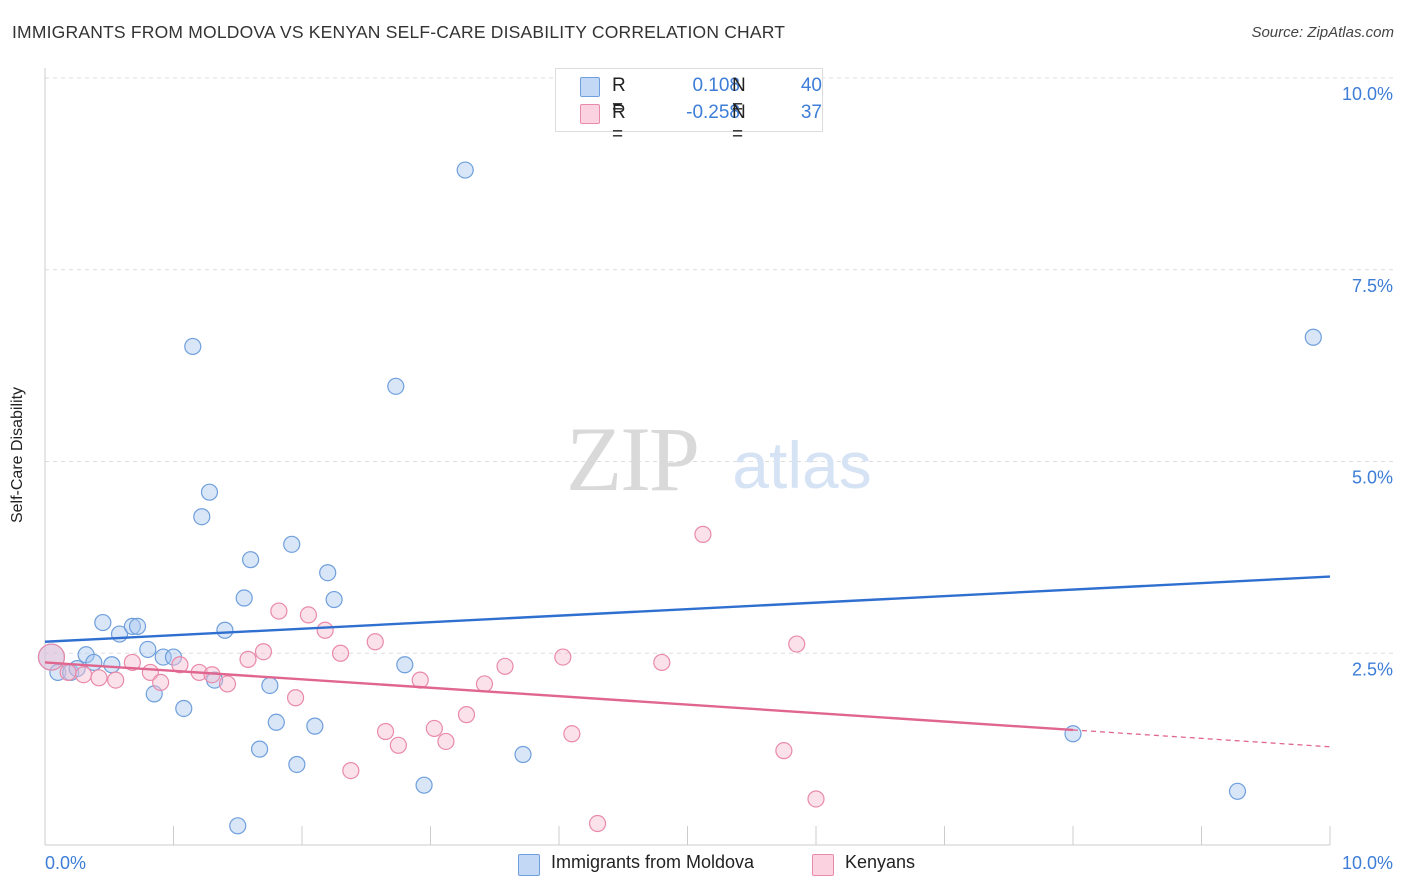 The image size is (1406, 892). I want to click on x-tick-label: 10.0%, so click(1367, 863).